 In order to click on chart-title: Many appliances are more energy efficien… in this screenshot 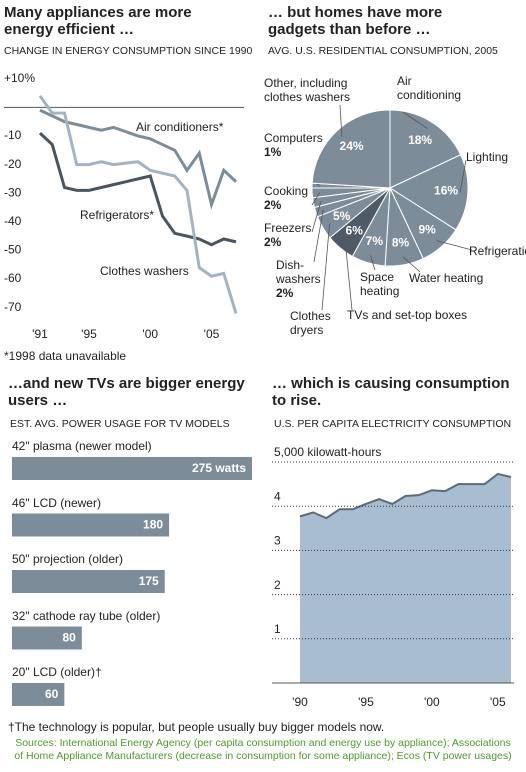, I will do `click(98, 21)`.